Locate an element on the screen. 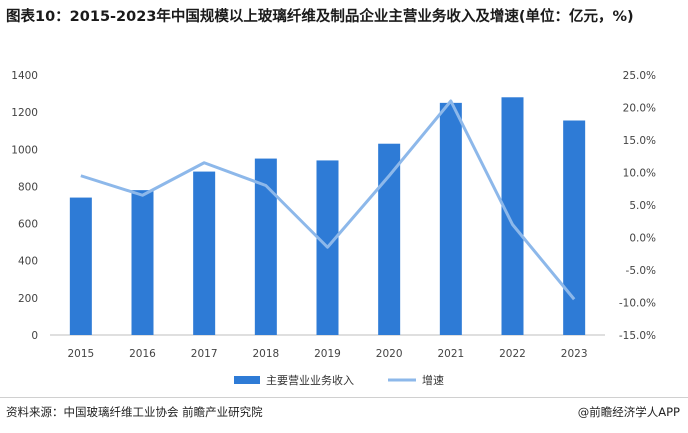  legend: 主要营业业务收入 增速 is located at coordinates (339, 380).